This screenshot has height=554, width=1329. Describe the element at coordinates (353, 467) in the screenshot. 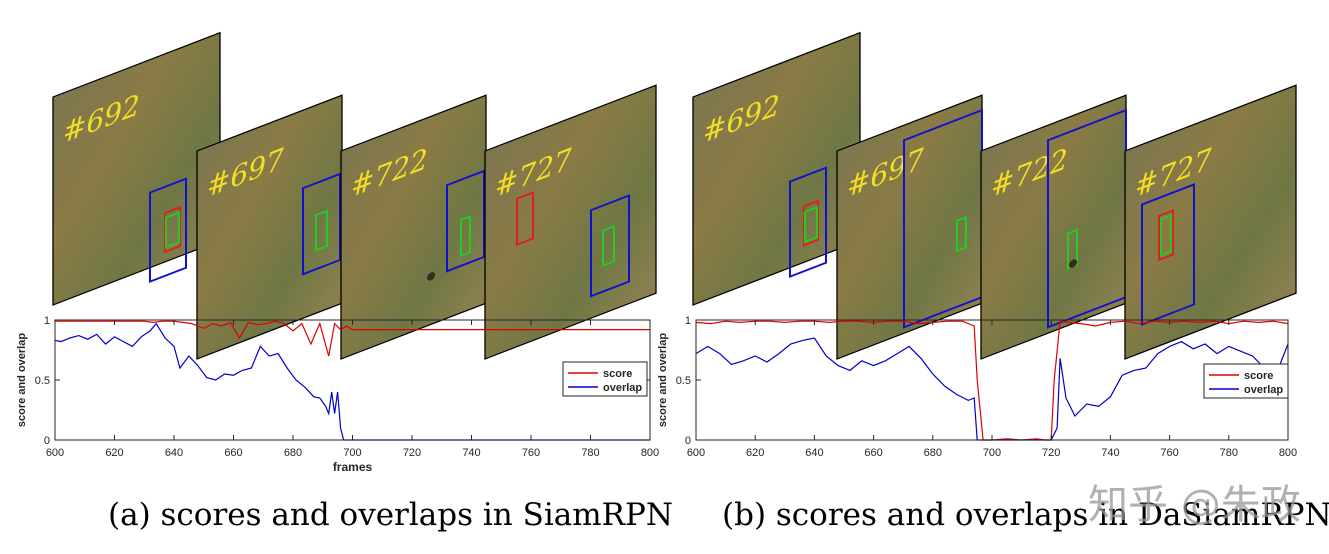

I see `x-axis-label: frames` at that location.